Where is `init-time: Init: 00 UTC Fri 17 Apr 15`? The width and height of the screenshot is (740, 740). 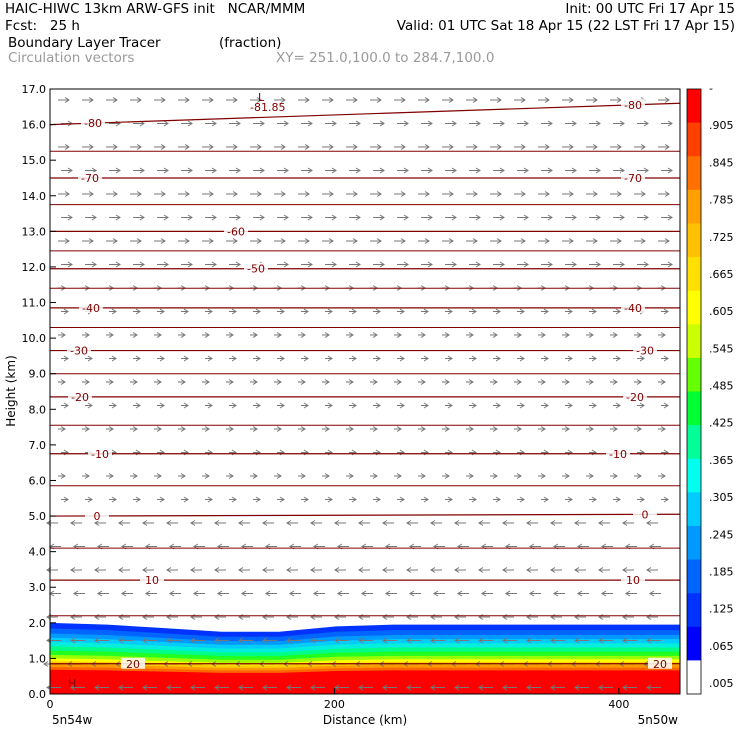 init-time: Init: 00 UTC Fri 17 Apr 15 is located at coordinates (650, 9).